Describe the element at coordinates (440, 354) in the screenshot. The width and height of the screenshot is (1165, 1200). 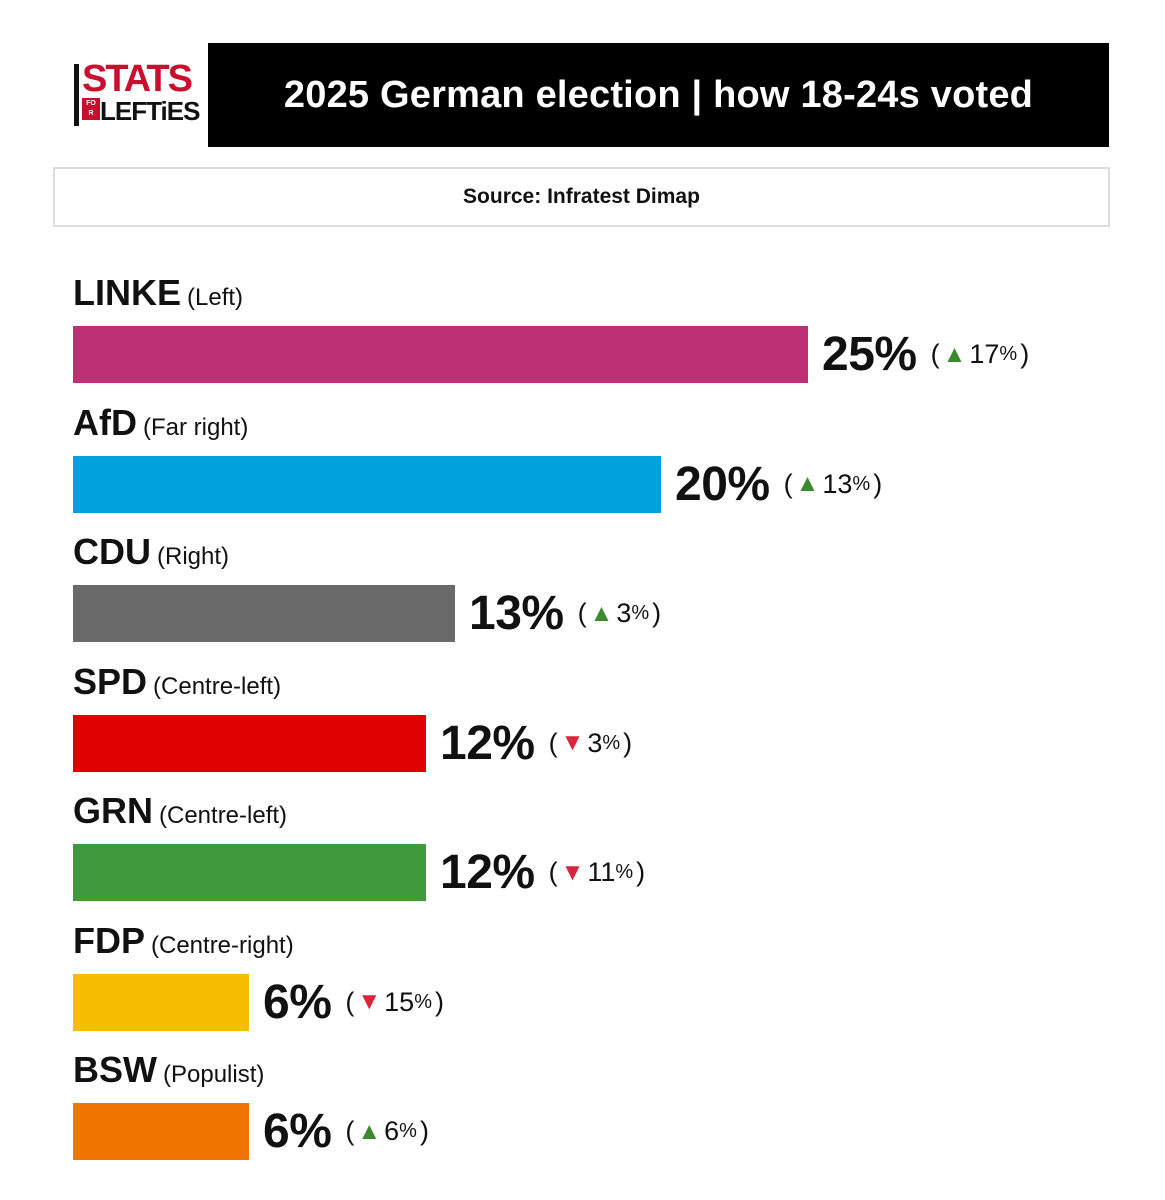
I see `bar-linke` at that location.